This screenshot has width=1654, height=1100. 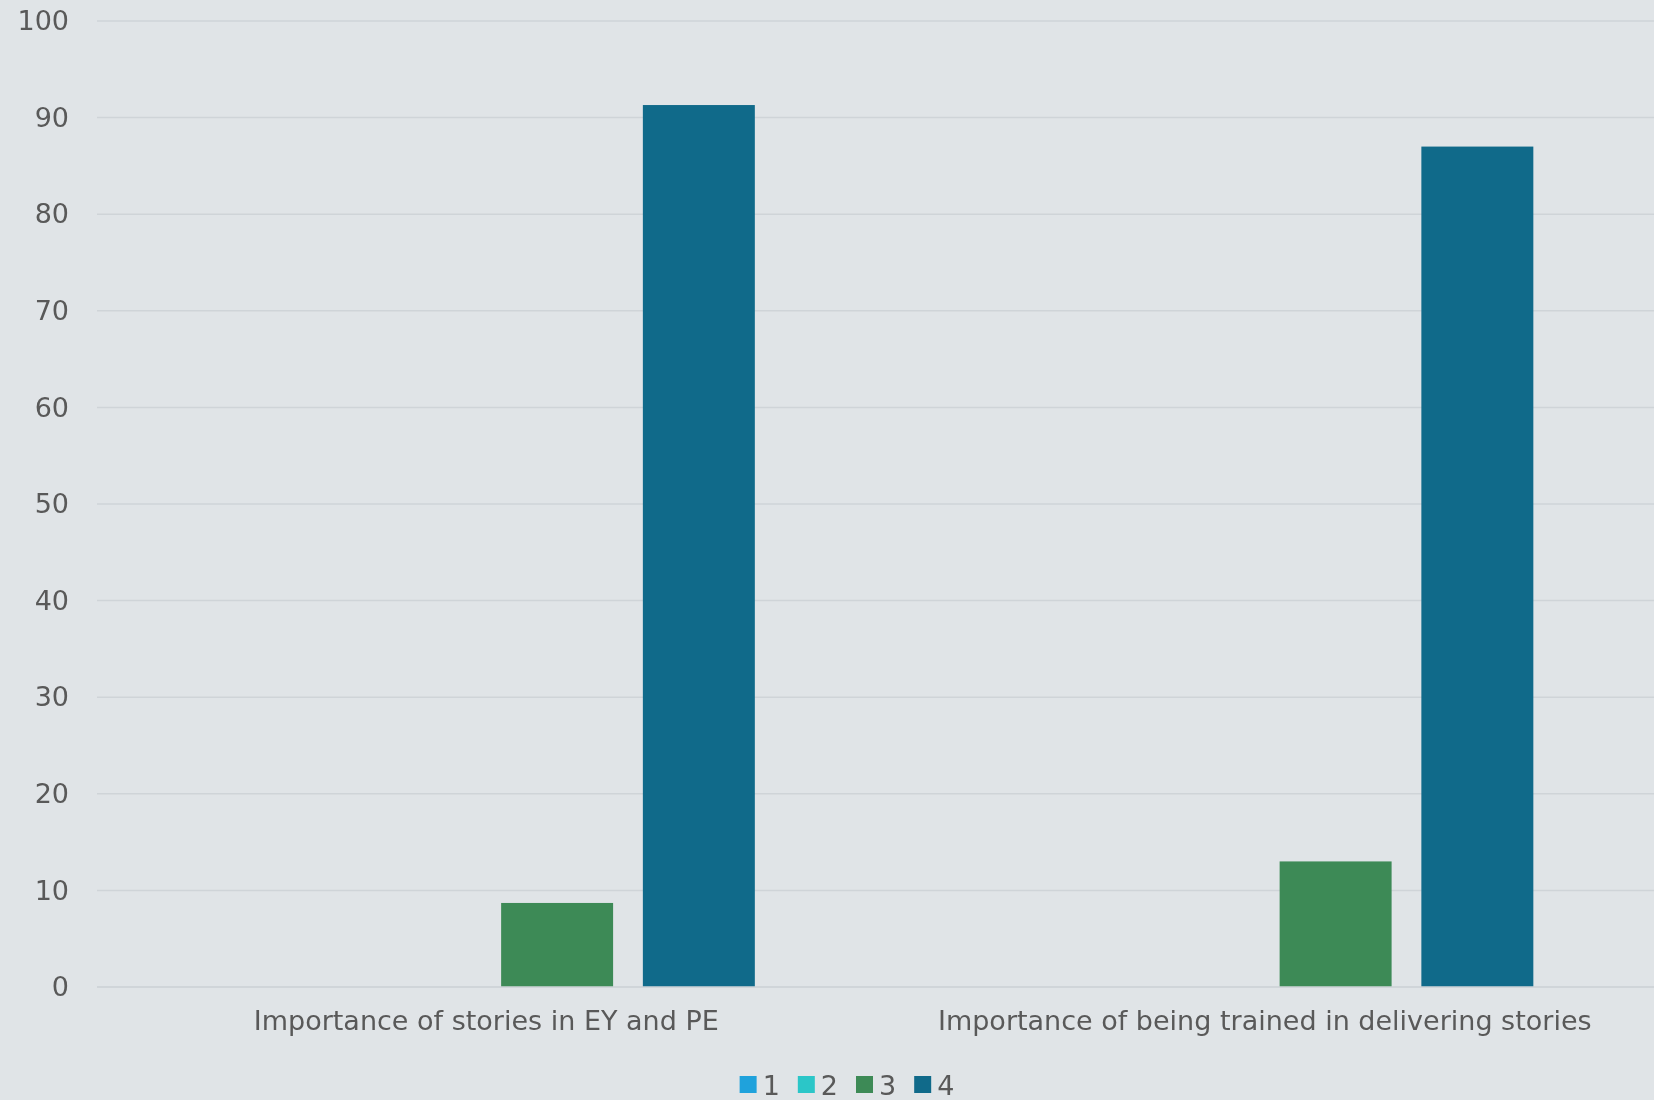 What do you see at coordinates (51, 117) in the screenshot?
I see `y-tick-label: 90` at bounding box center [51, 117].